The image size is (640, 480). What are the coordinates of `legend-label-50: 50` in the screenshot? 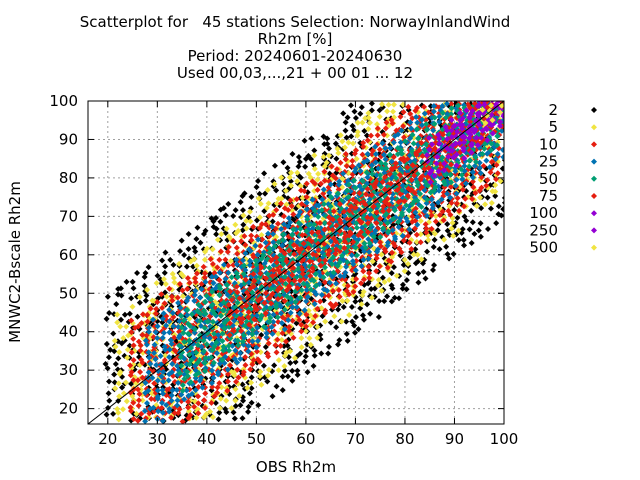 It's located at (548, 179).